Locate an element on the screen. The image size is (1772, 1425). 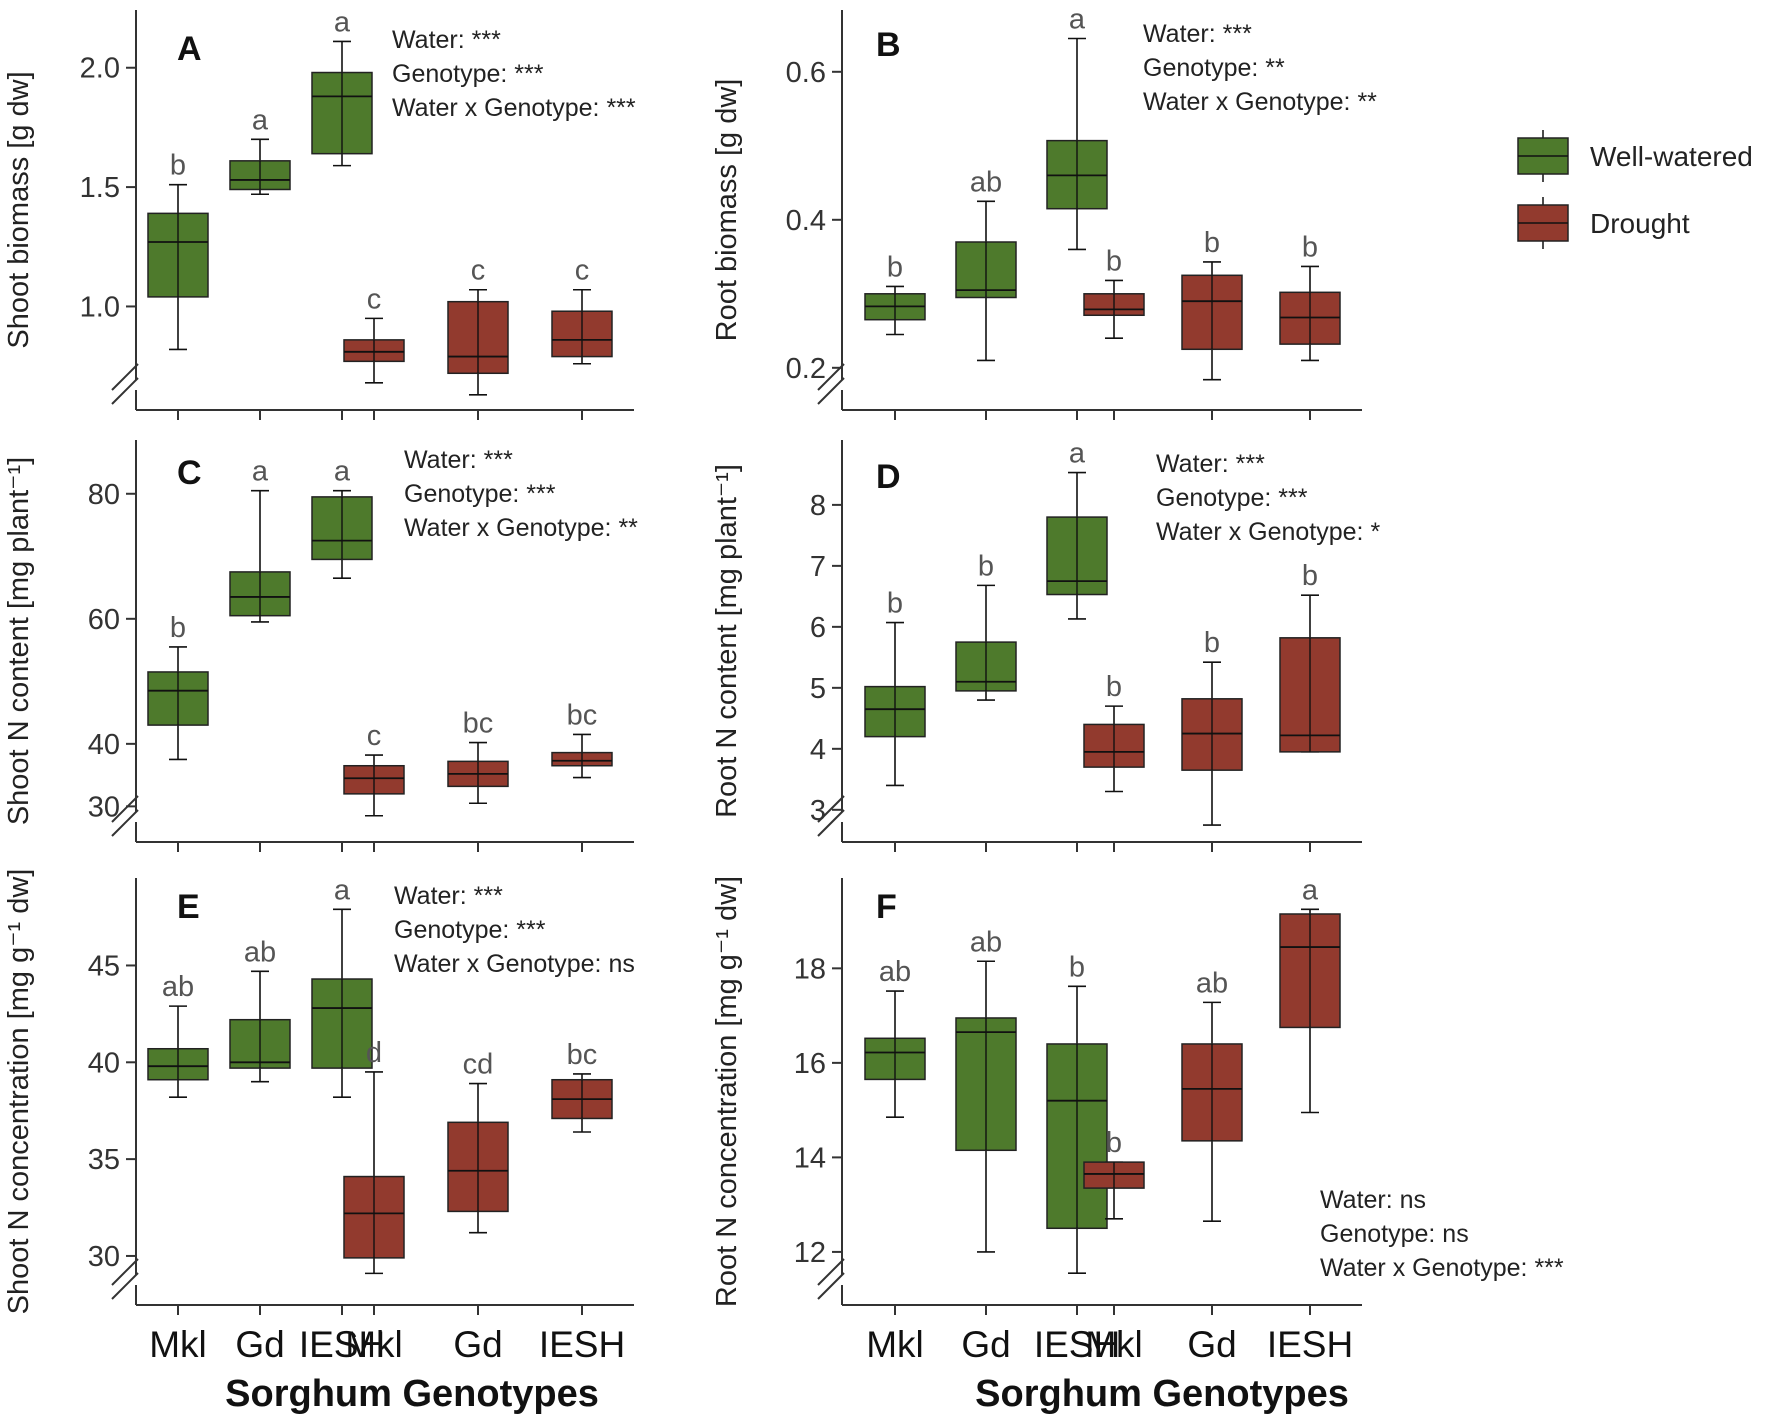
box-well-watered-iesh: b IESH is located at coordinates (1077, 1158).